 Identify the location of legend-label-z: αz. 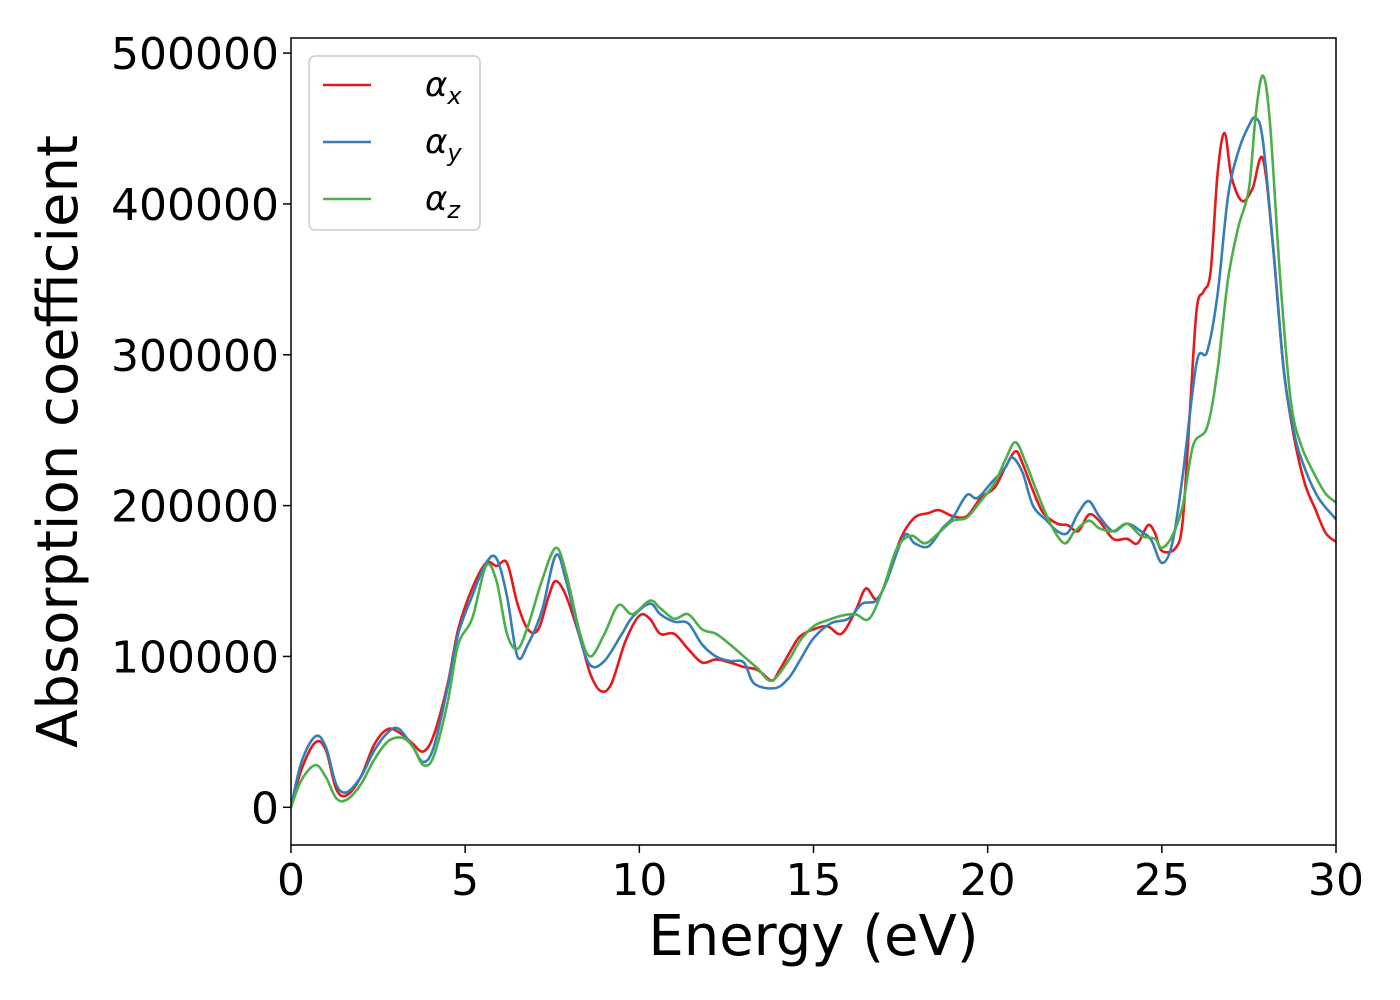
(443, 201).